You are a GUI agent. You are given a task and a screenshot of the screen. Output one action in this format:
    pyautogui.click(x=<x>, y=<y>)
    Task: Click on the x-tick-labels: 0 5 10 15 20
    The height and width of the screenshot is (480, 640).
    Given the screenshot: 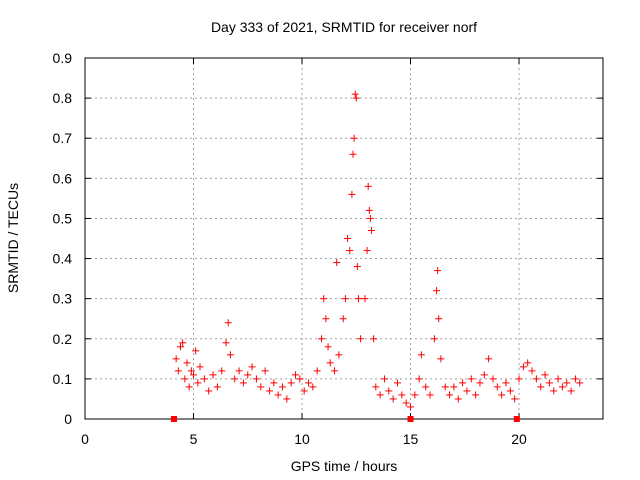 What is the action you would take?
    pyautogui.click(x=304, y=439)
    